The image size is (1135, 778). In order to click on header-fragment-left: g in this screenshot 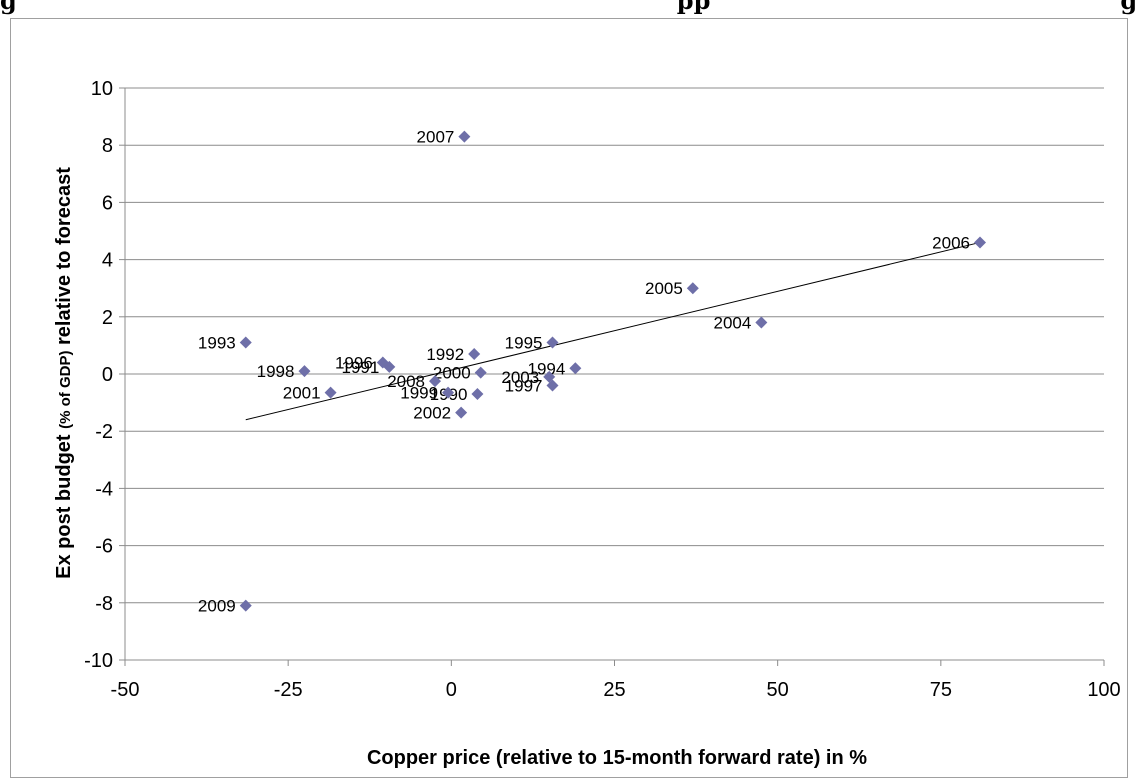, I will do `click(8, 7)`.